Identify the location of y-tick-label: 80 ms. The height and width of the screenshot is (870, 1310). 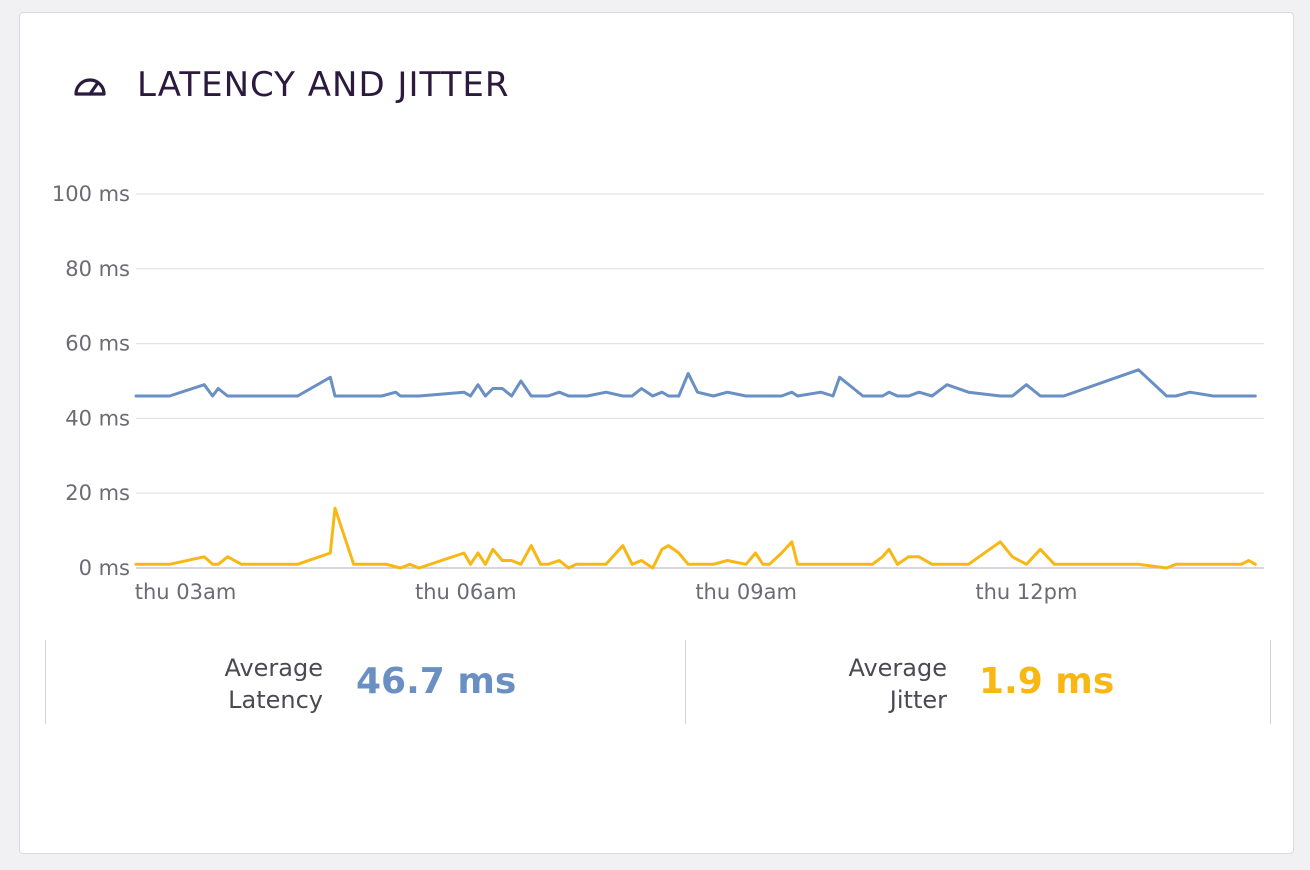
(97, 269).